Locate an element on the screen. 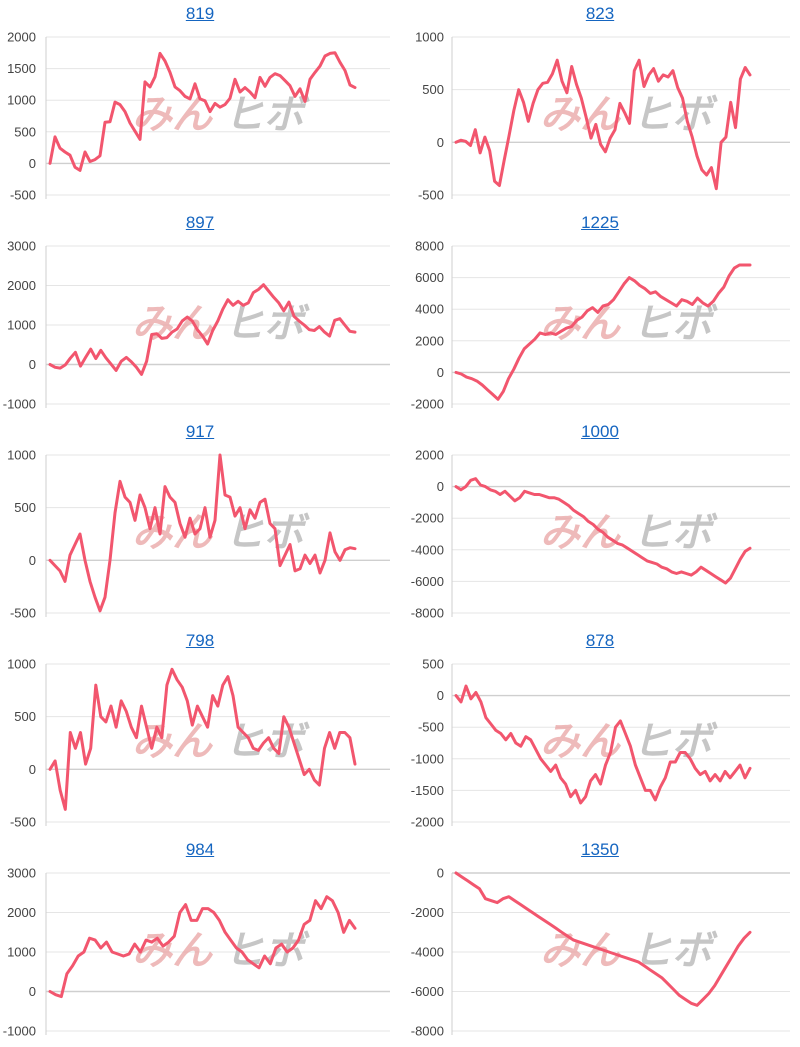 This screenshot has height=1047, width=800. y-tick-label: 8000 is located at coordinates (429, 246).